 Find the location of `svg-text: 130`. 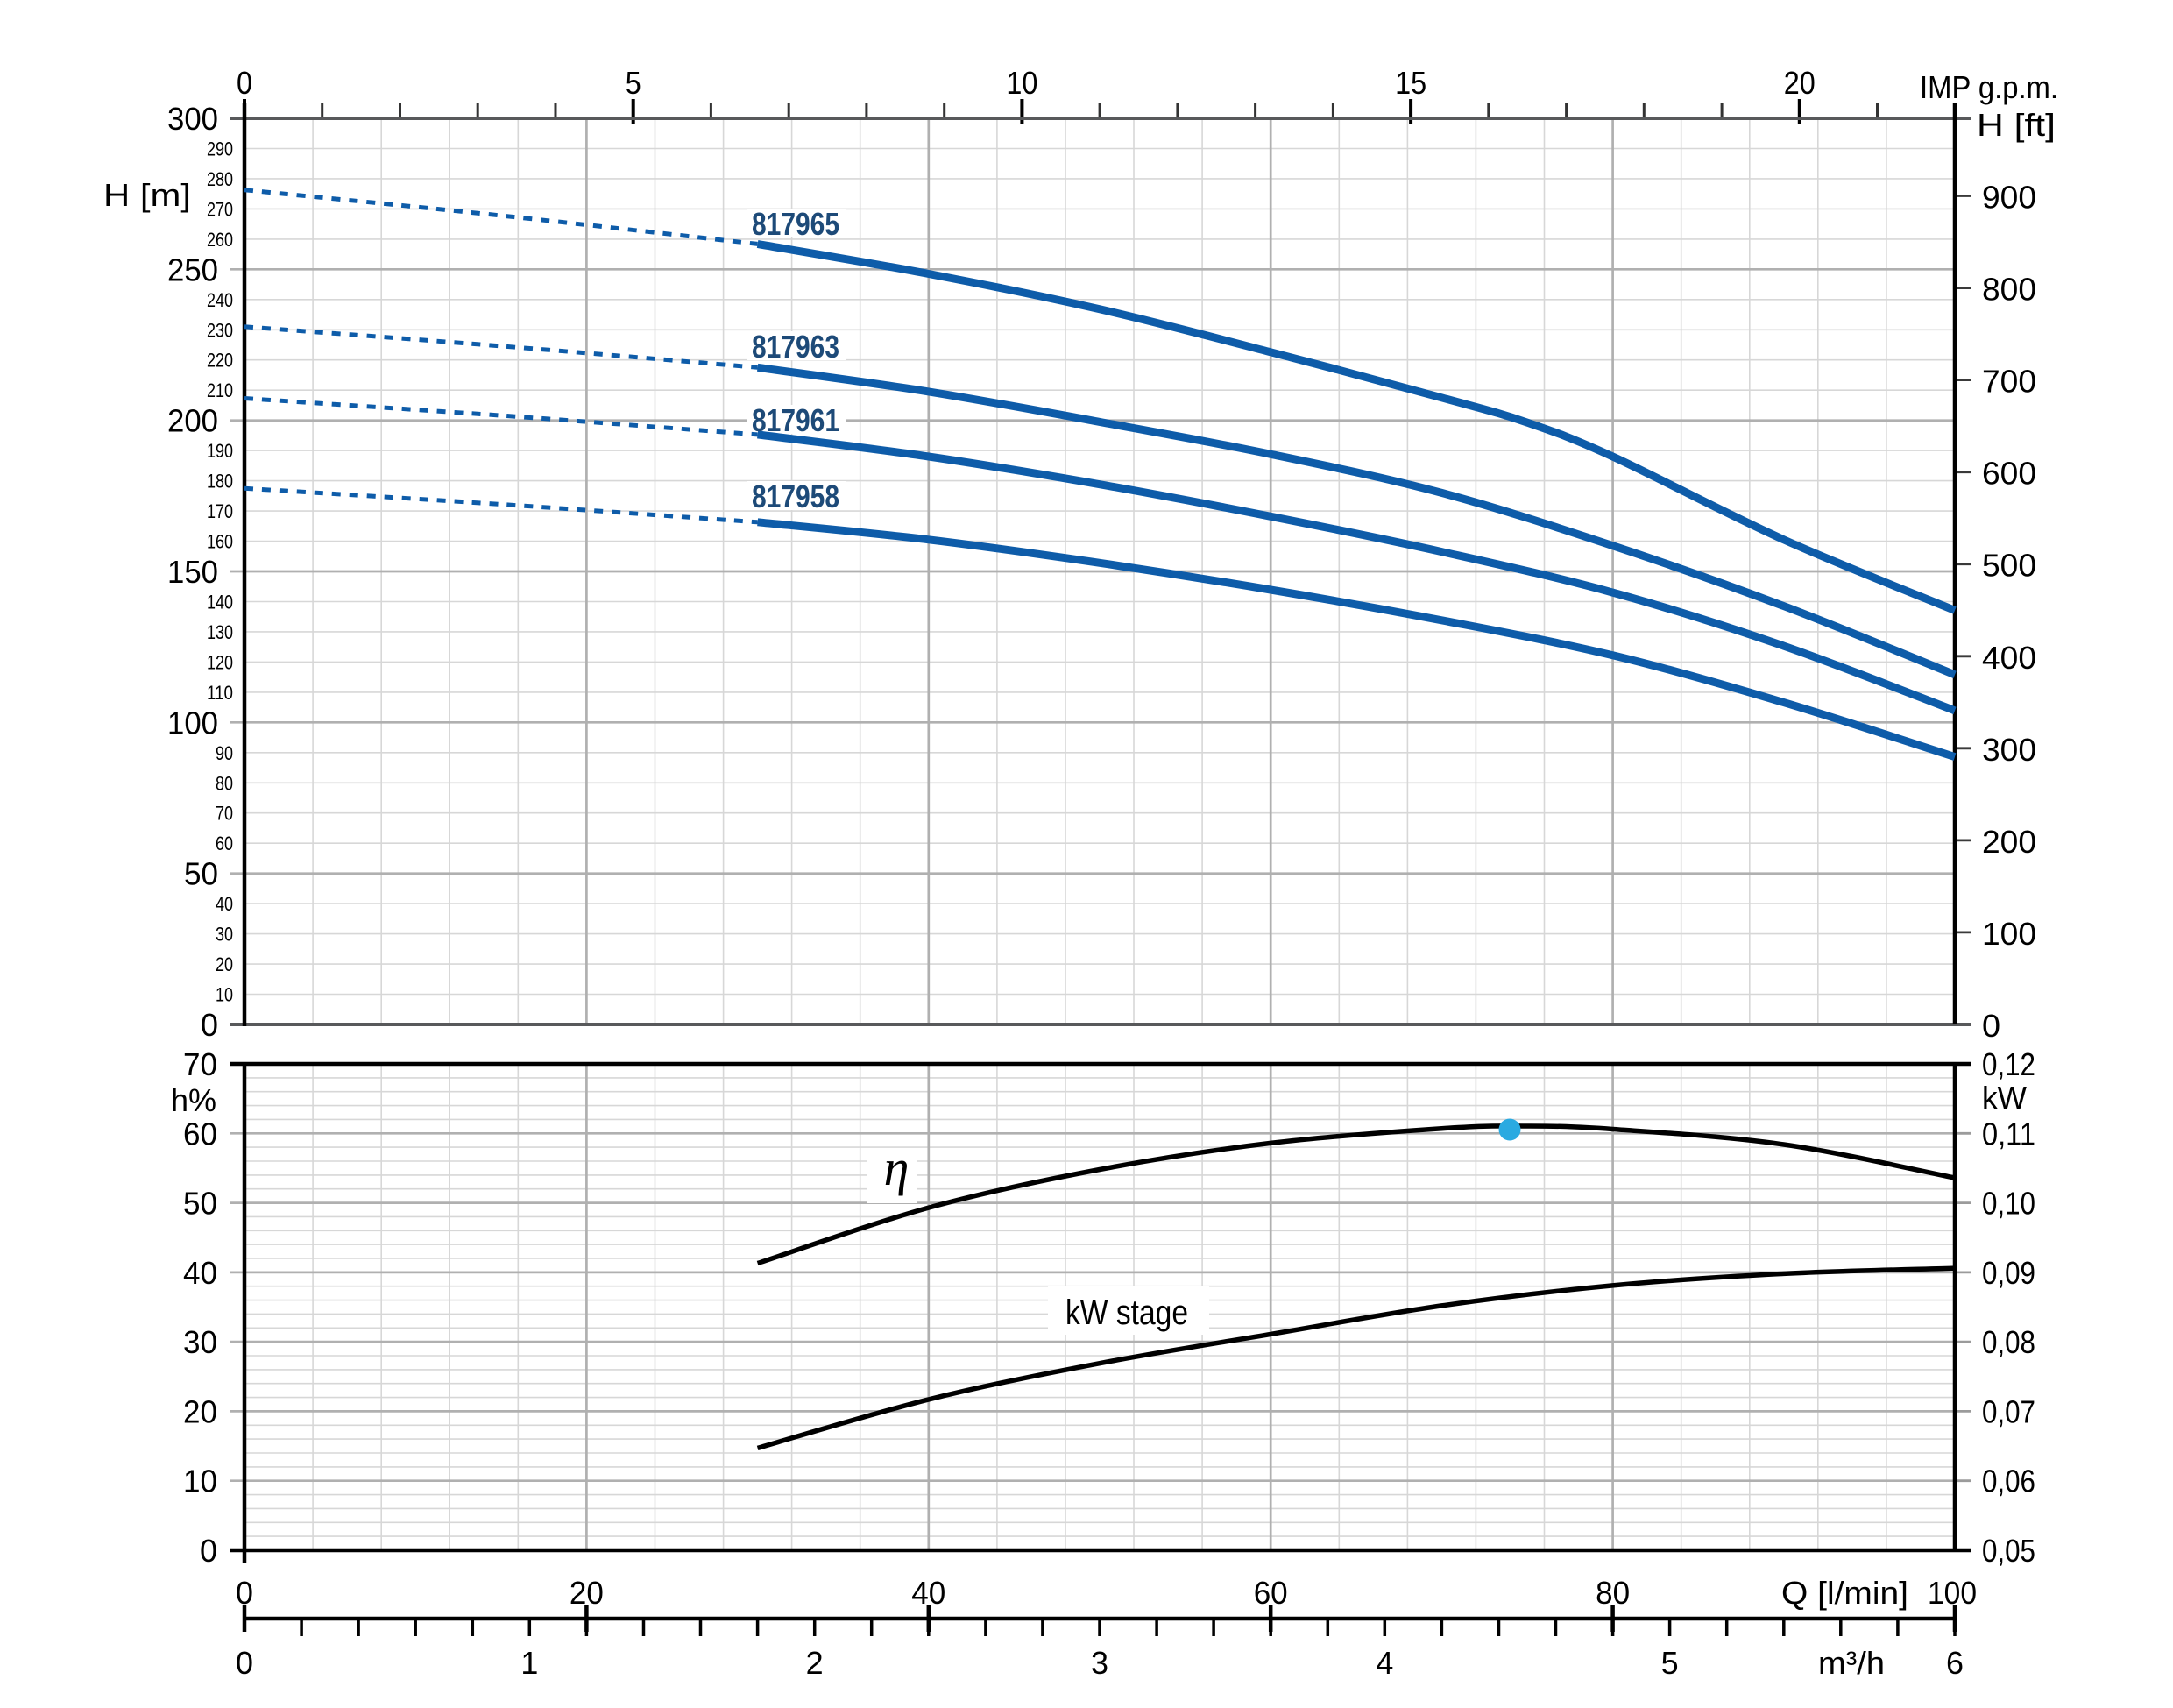

svg-text: 130 is located at coordinates (220, 632).